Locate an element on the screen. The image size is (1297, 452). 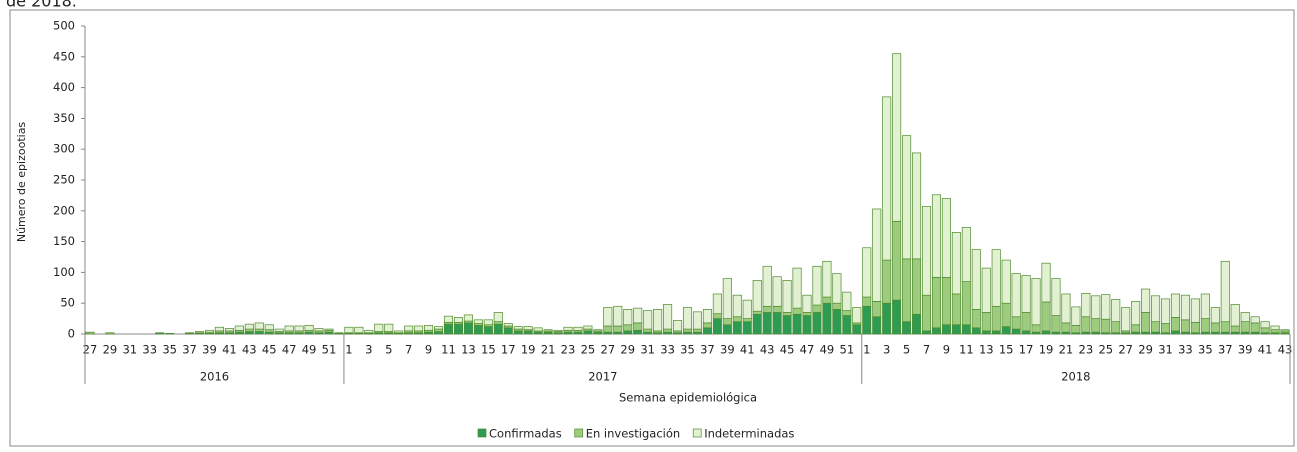
x-tick-label: 51 is located at coordinates (329, 350).